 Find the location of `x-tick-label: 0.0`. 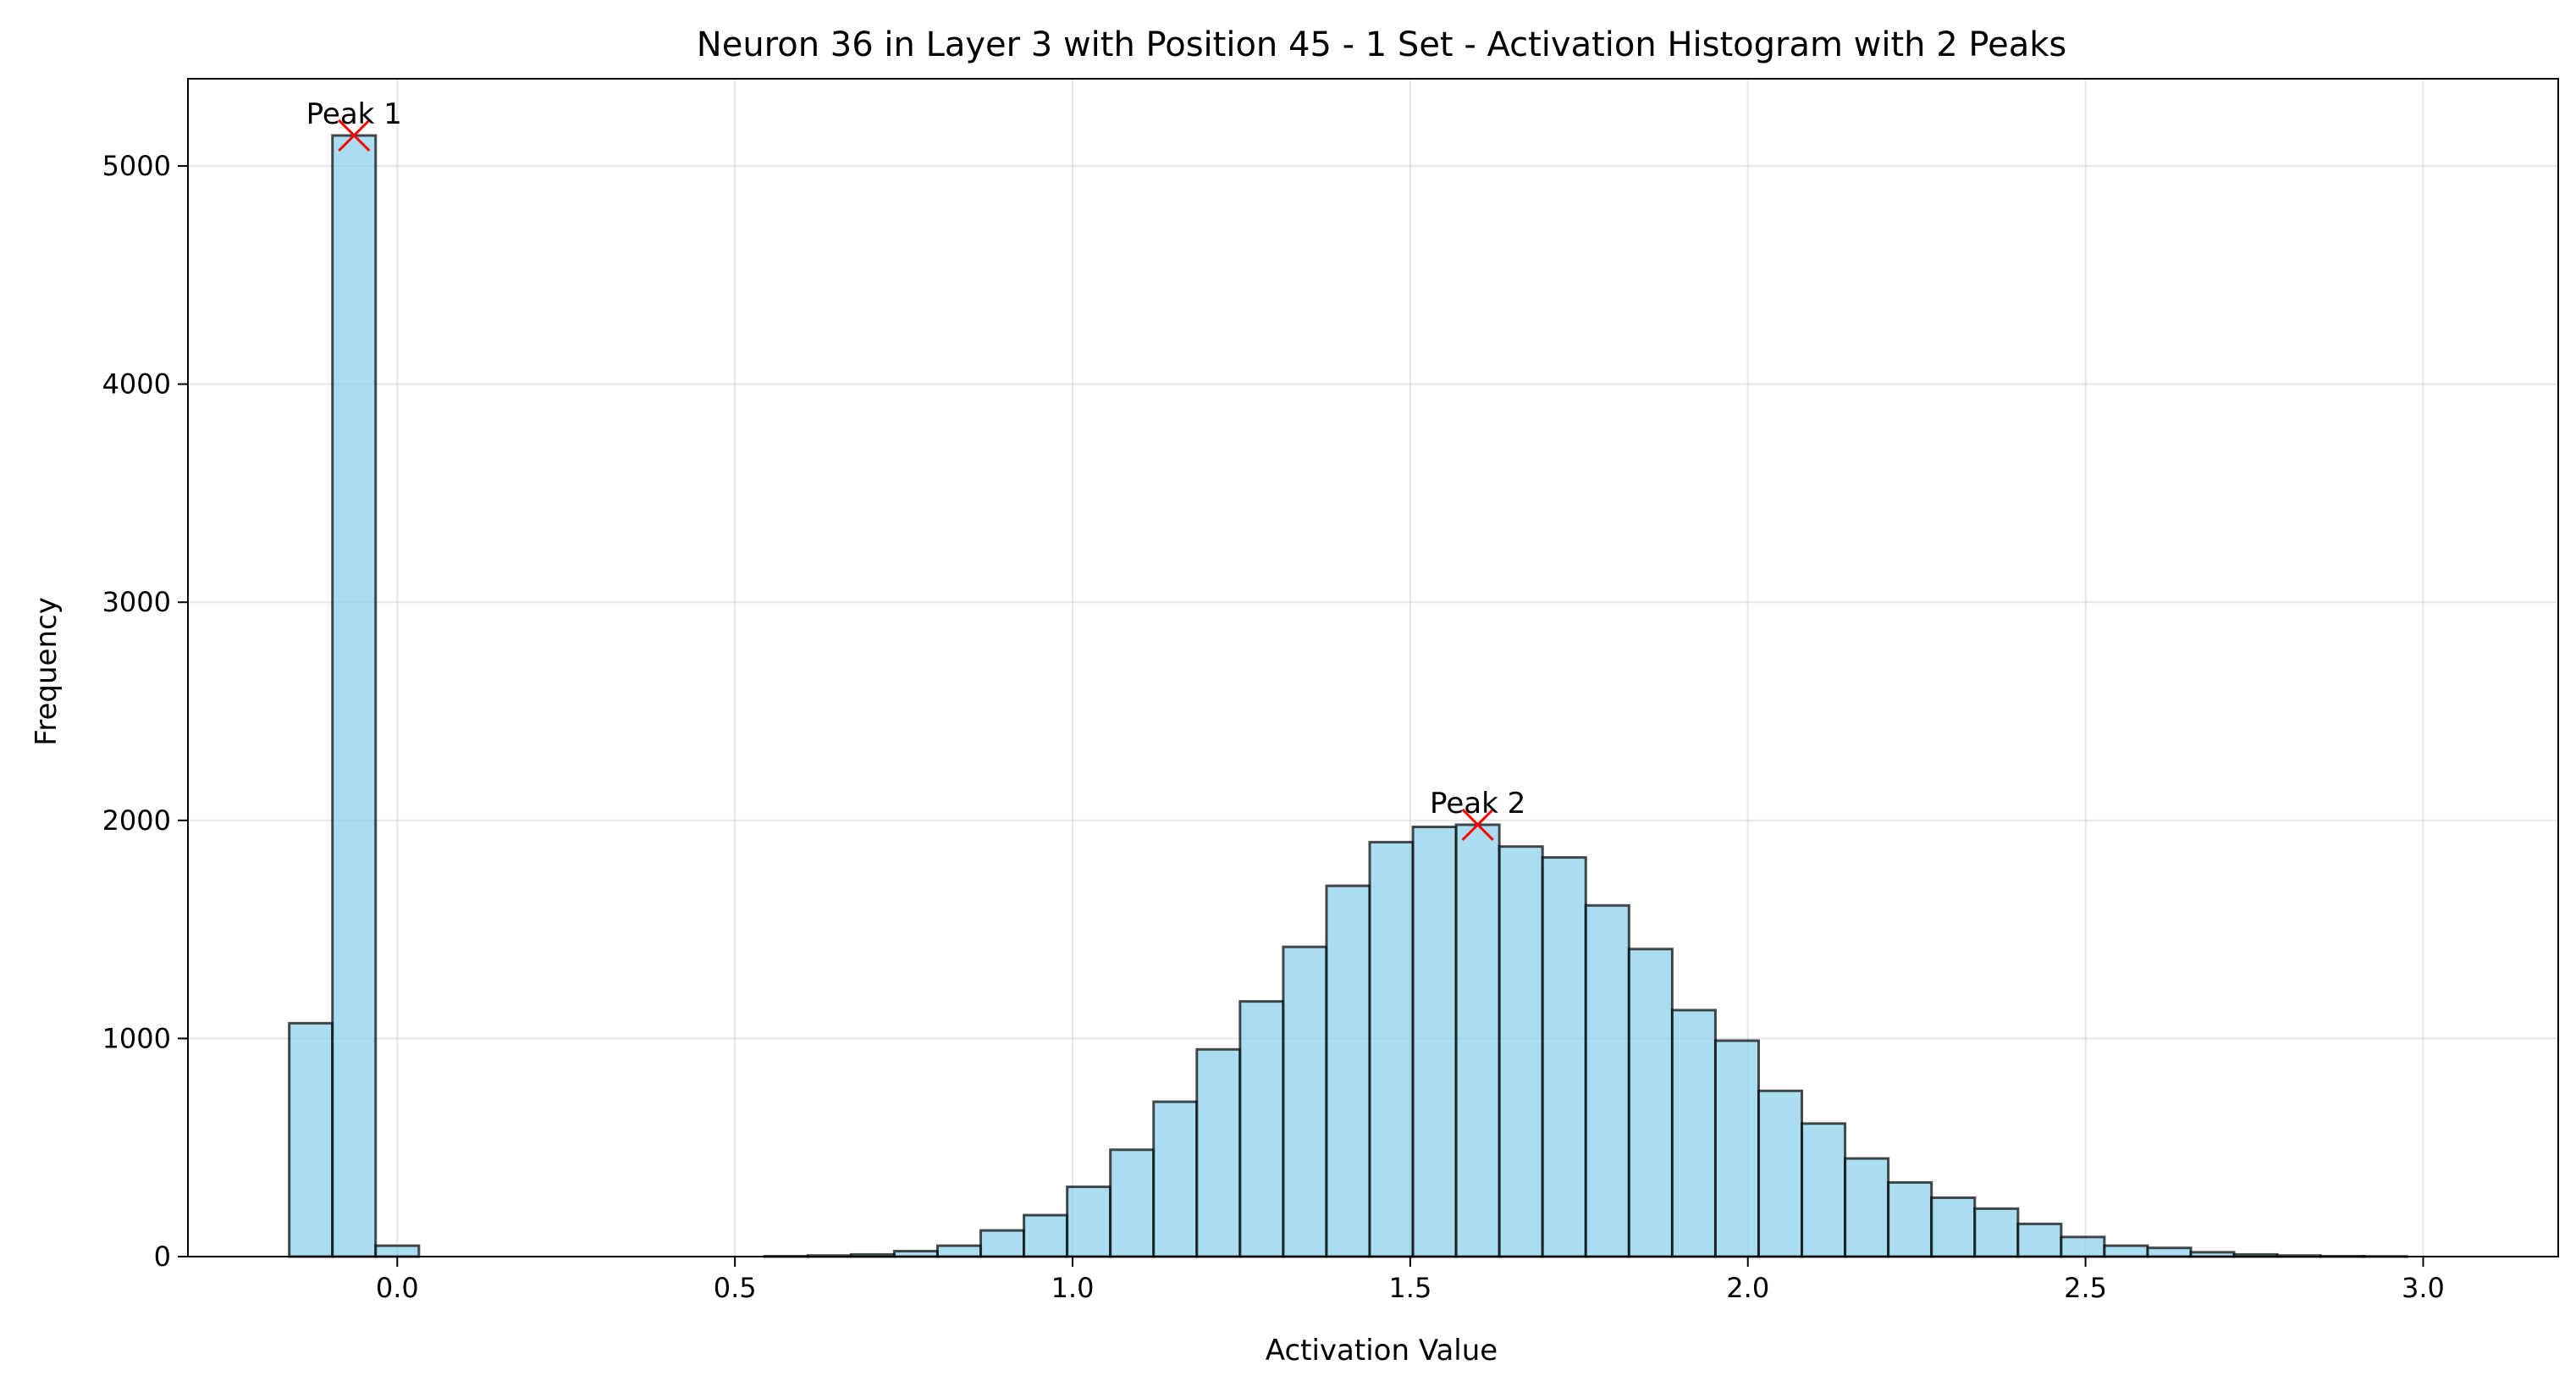

x-tick-label: 0.0 is located at coordinates (397, 1288).